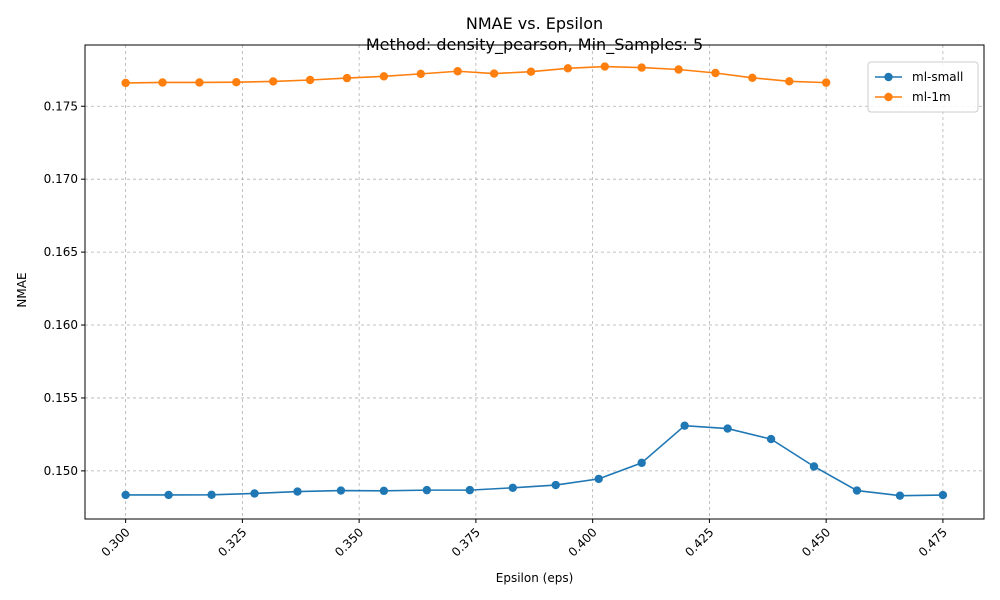 The image size is (1000, 600). What do you see at coordinates (61, 106) in the screenshot?
I see `y-tick-label: 0.175` at bounding box center [61, 106].